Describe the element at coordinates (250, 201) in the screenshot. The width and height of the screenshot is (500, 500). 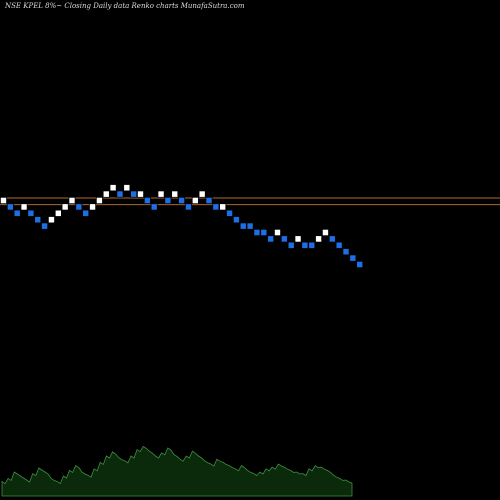
I see `reference-lines` at that location.